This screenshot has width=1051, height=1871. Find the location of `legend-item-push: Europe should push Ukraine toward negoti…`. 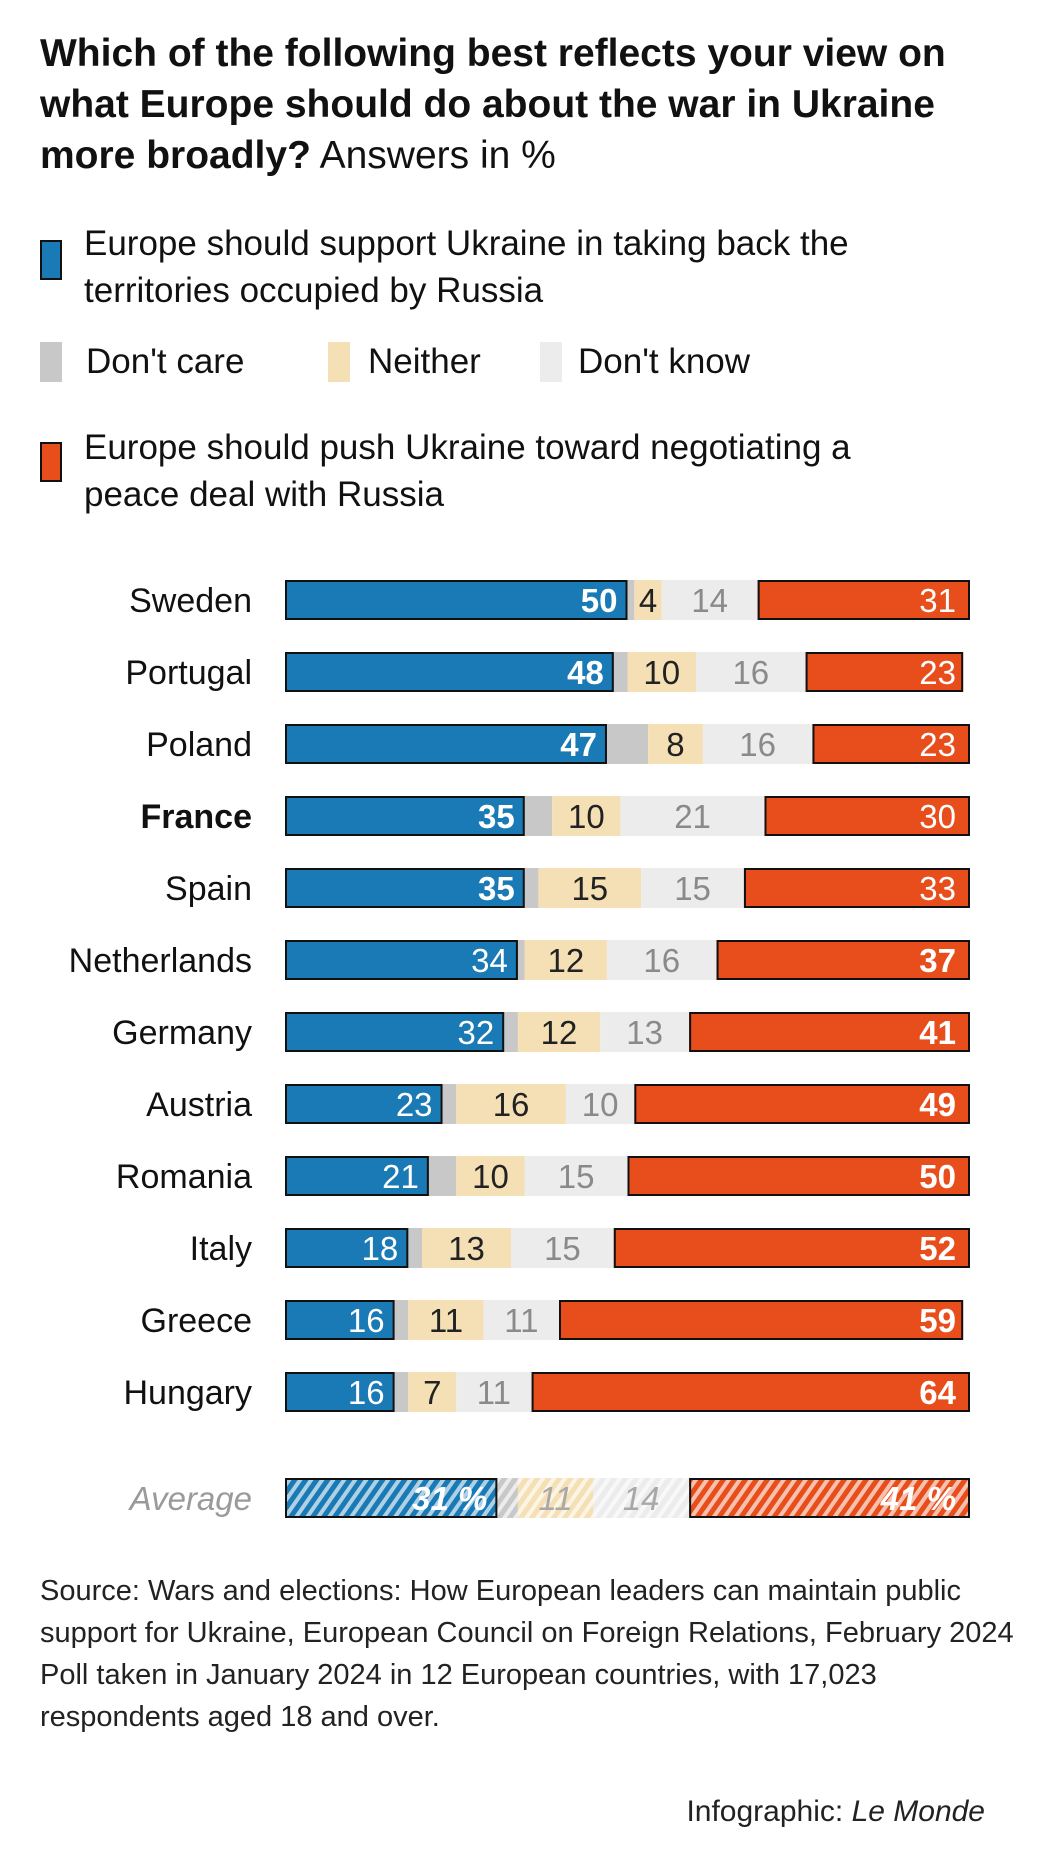

legend-item-push: Europe should push Ukraine toward negoti… is located at coordinates (490, 474).